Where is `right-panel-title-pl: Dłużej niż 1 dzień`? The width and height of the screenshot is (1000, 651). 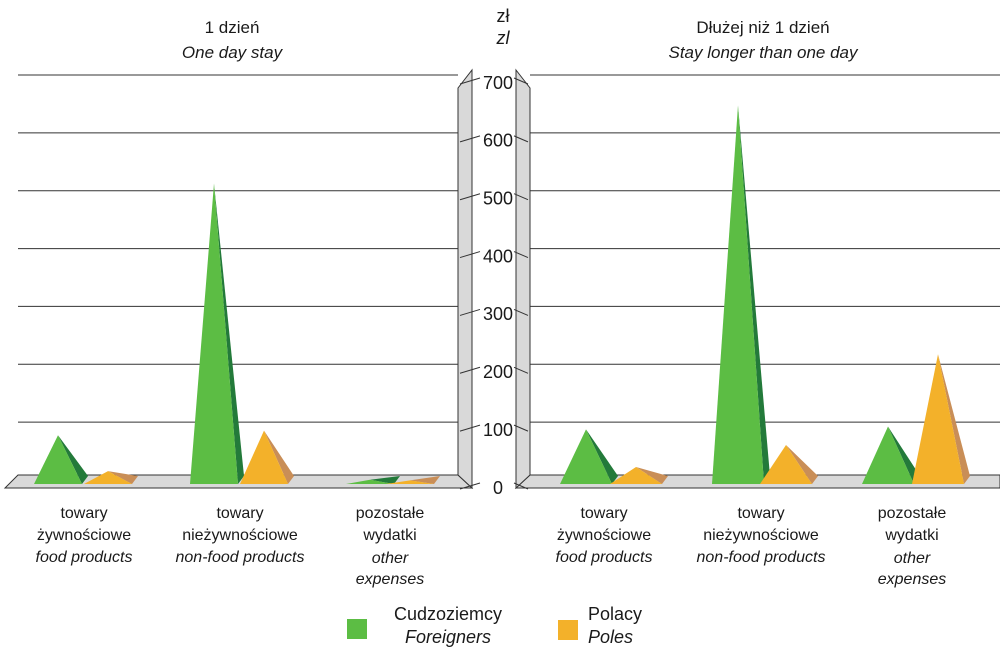
right-panel-title-pl: Dłużej niż 1 dzień is located at coordinates (762, 27).